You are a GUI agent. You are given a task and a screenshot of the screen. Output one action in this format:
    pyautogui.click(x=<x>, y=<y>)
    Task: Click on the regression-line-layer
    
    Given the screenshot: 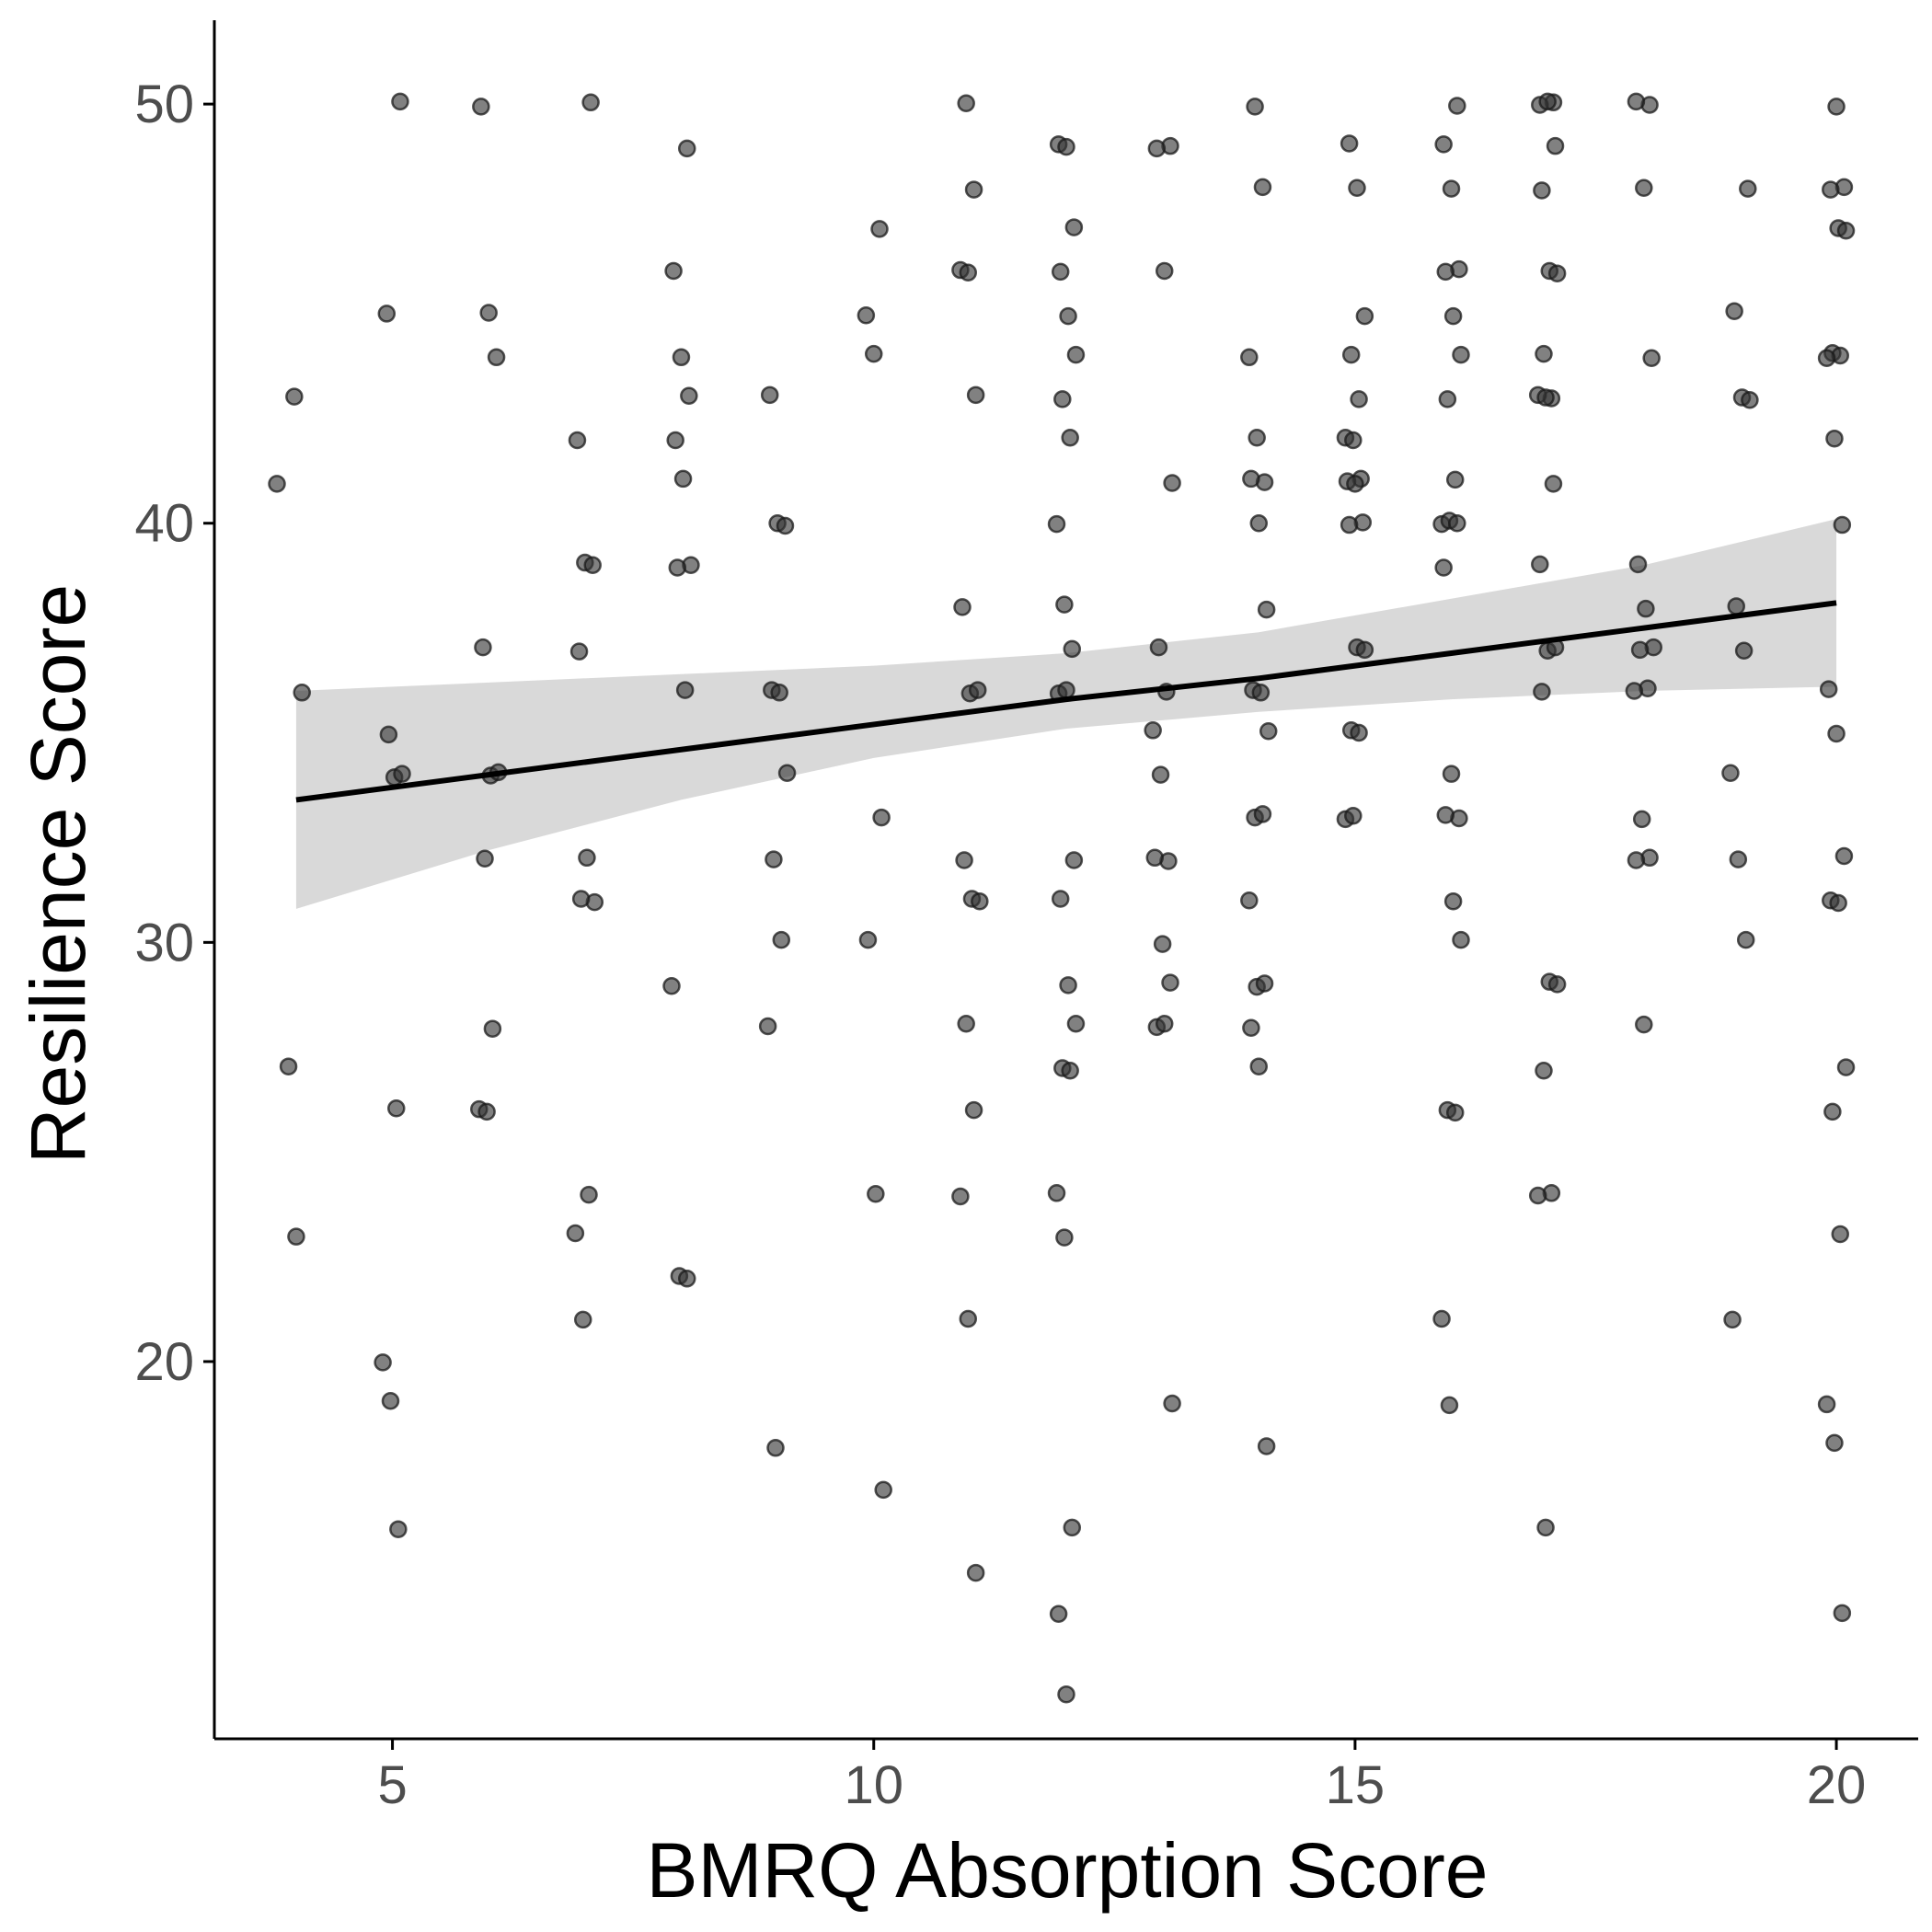 What is the action you would take?
    pyautogui.click(x=1066, y=701)
    